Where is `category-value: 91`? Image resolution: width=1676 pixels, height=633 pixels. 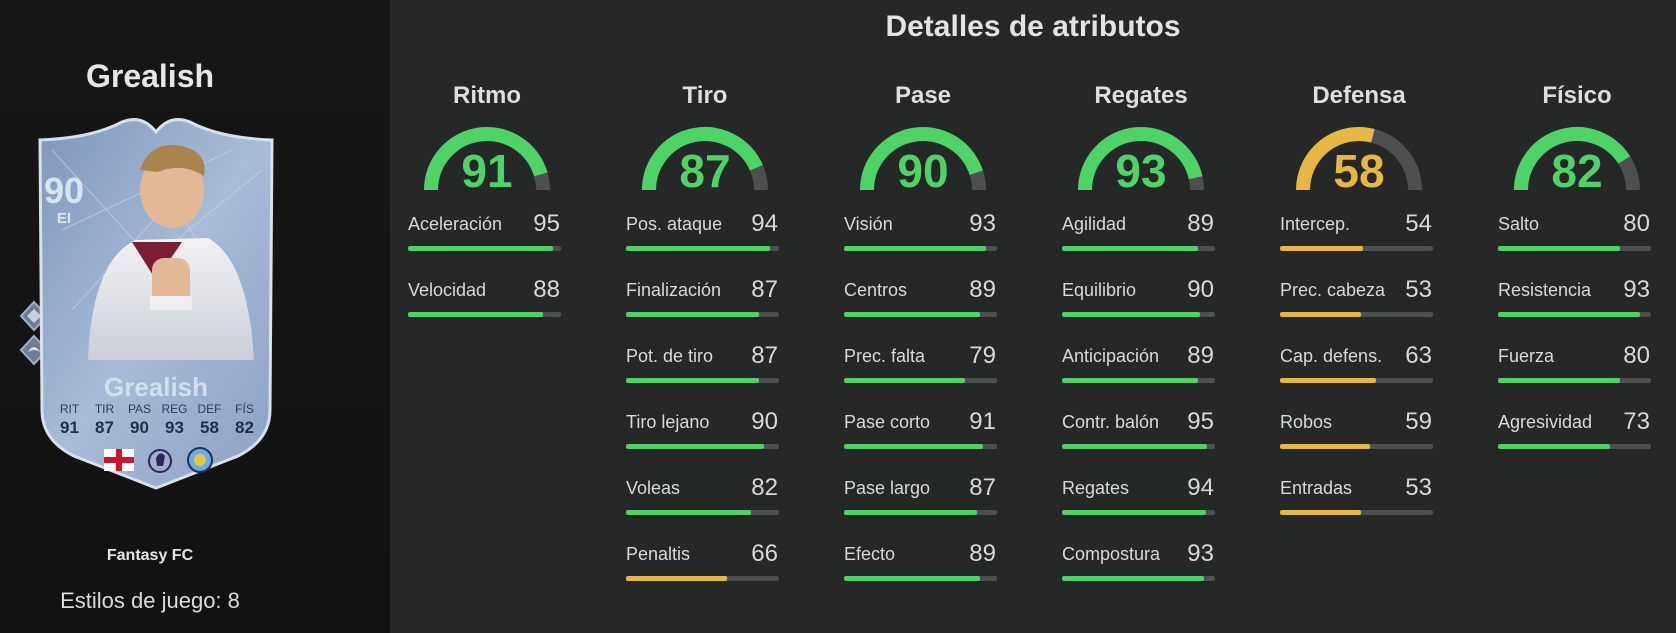
category-value: 91 is located at coordinates (487, 171).